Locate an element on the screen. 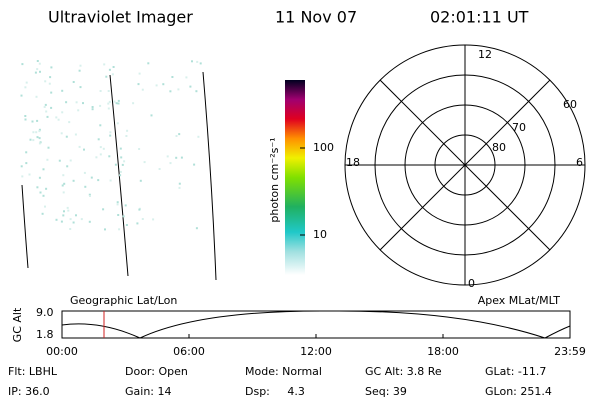 The image size is (600, 400). colorbar-tick-label: 10 is located at coordinates (320, 234).